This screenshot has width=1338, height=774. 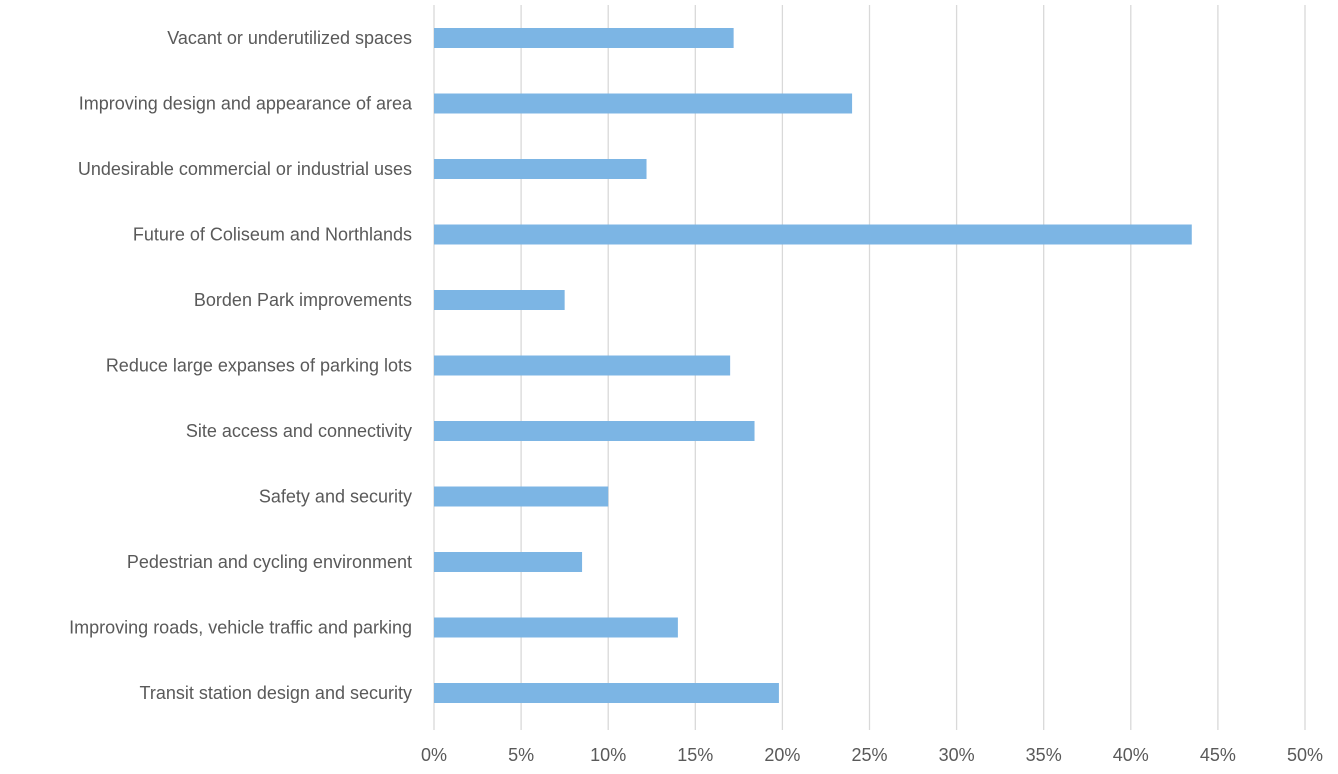 What do you see at coordinates (695, 755) in the screenshot?
I see `x-tick-label: 15%` at bounding box center [695, 755].